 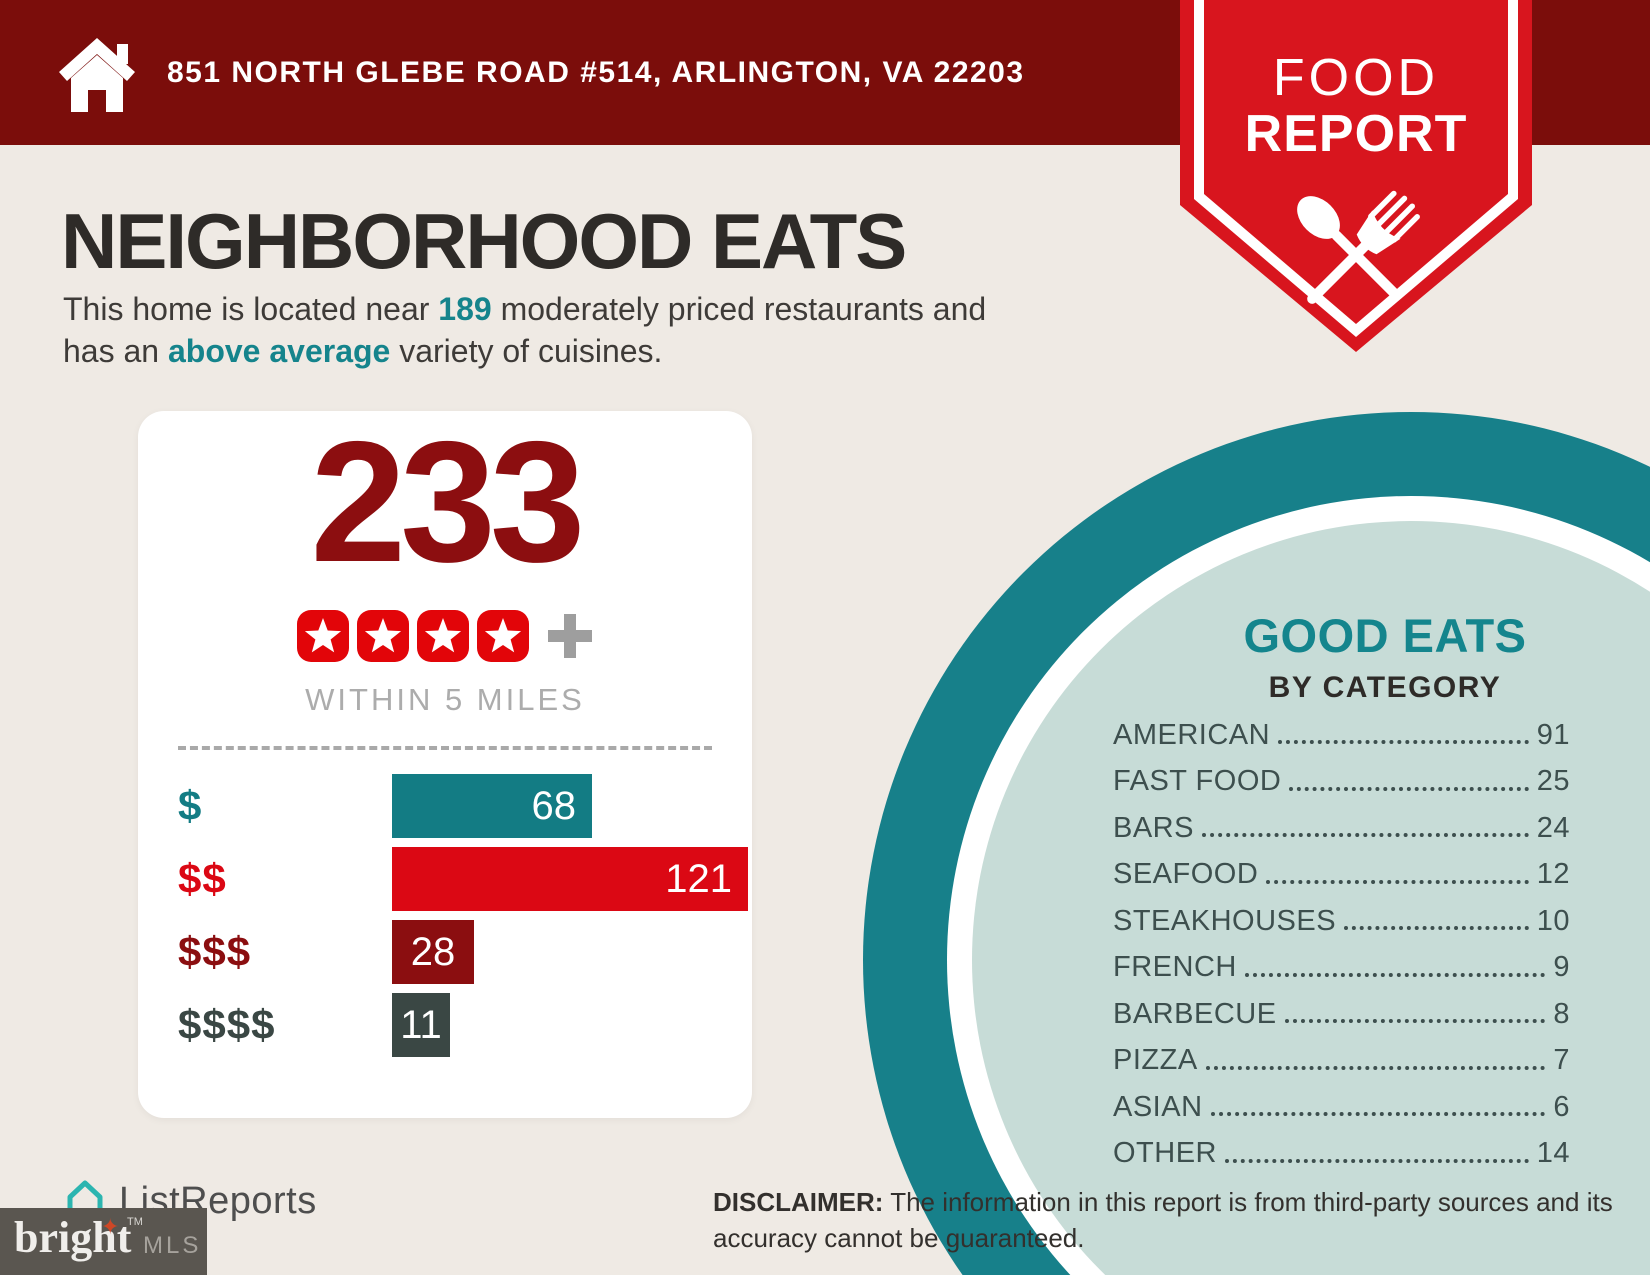 I want to click on disclaimer-line2: accuracy cannot be guaranteed., so click(x=899, y=1238).